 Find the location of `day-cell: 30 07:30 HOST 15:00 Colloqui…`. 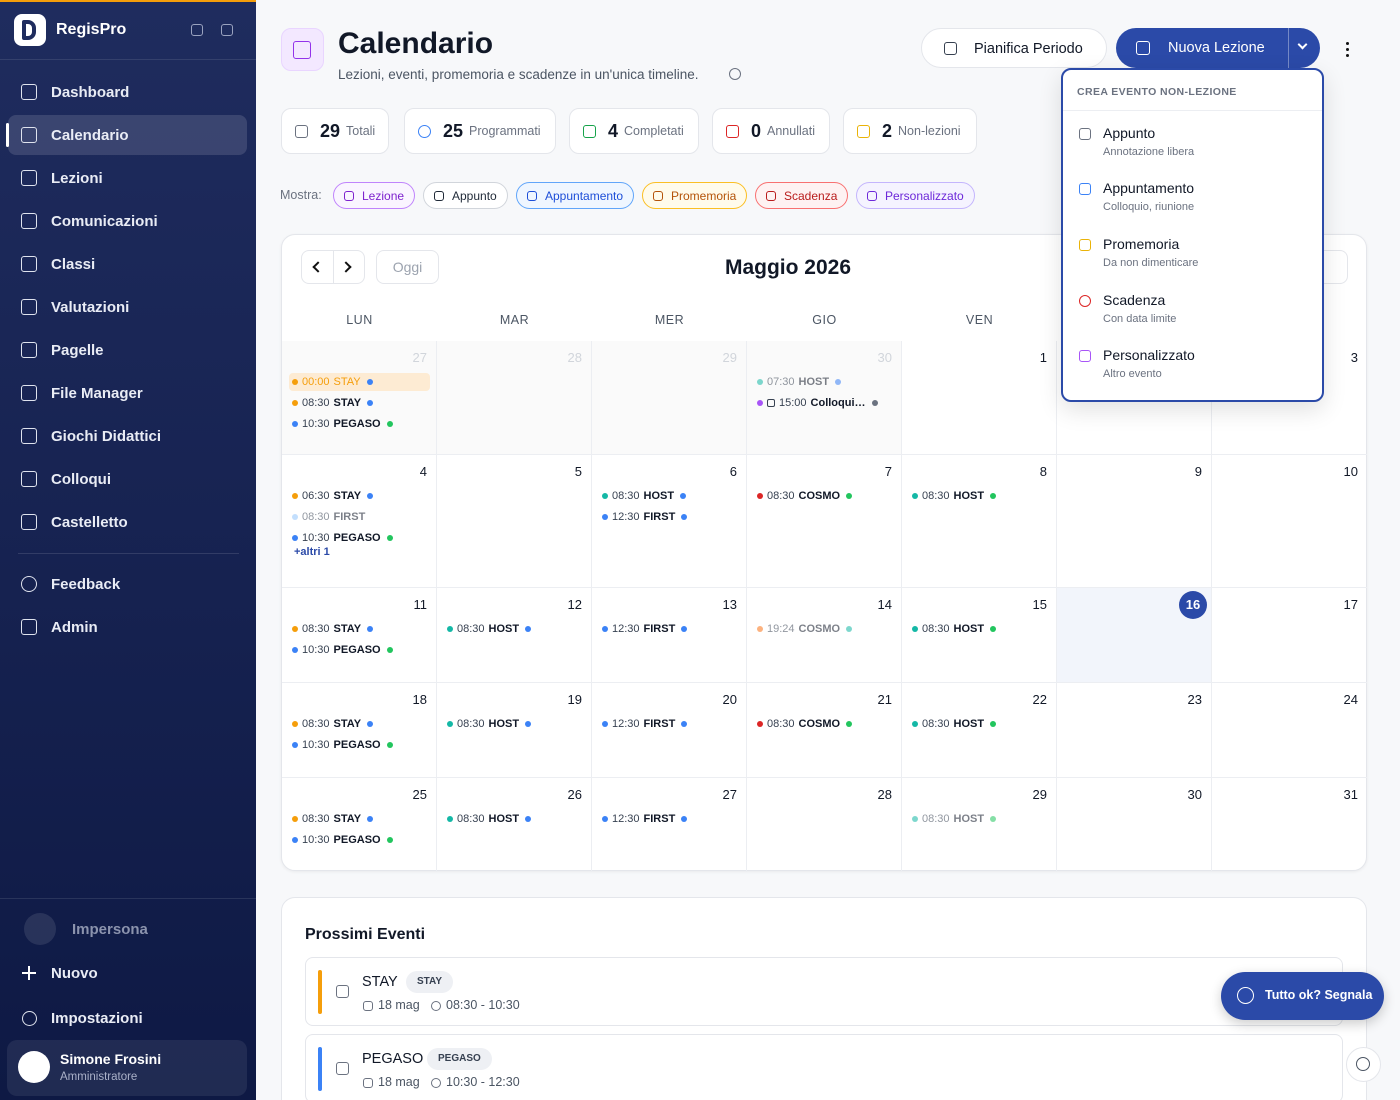

day-cell: 30 07:30 HOST 15:00 Colloqui… is located at coordinates (824, 398).